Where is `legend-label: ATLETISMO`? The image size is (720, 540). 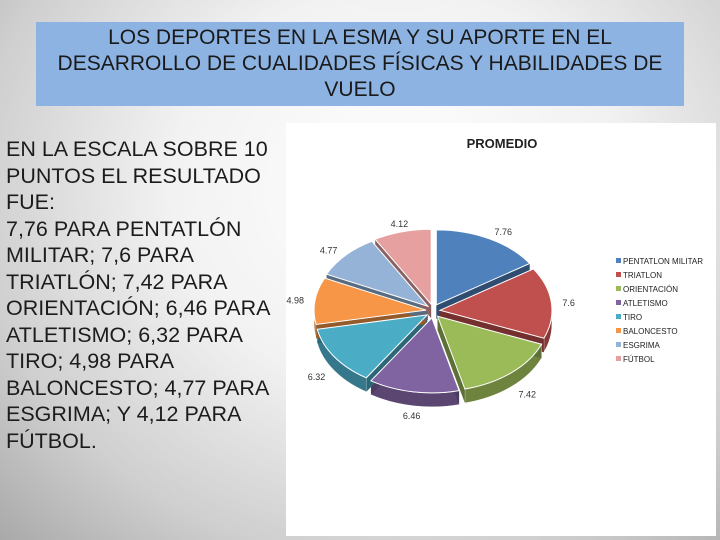 legend-label: ATLETISMO is located at coordinates (645, 303).